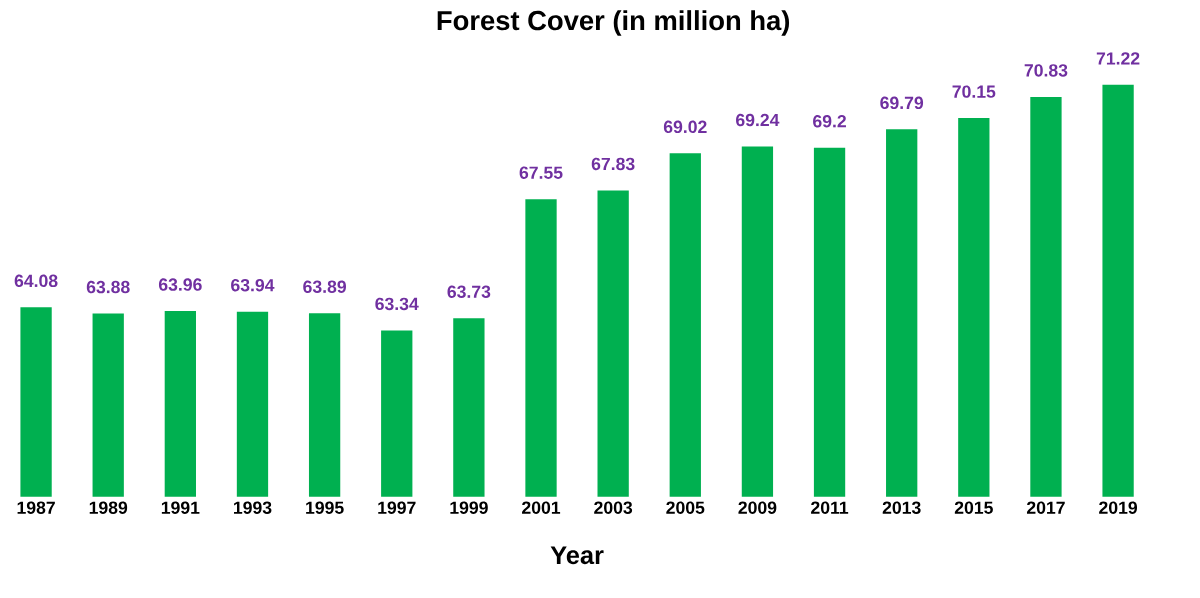  I want to click on x-tick-label: 2001, so click(541, 508).